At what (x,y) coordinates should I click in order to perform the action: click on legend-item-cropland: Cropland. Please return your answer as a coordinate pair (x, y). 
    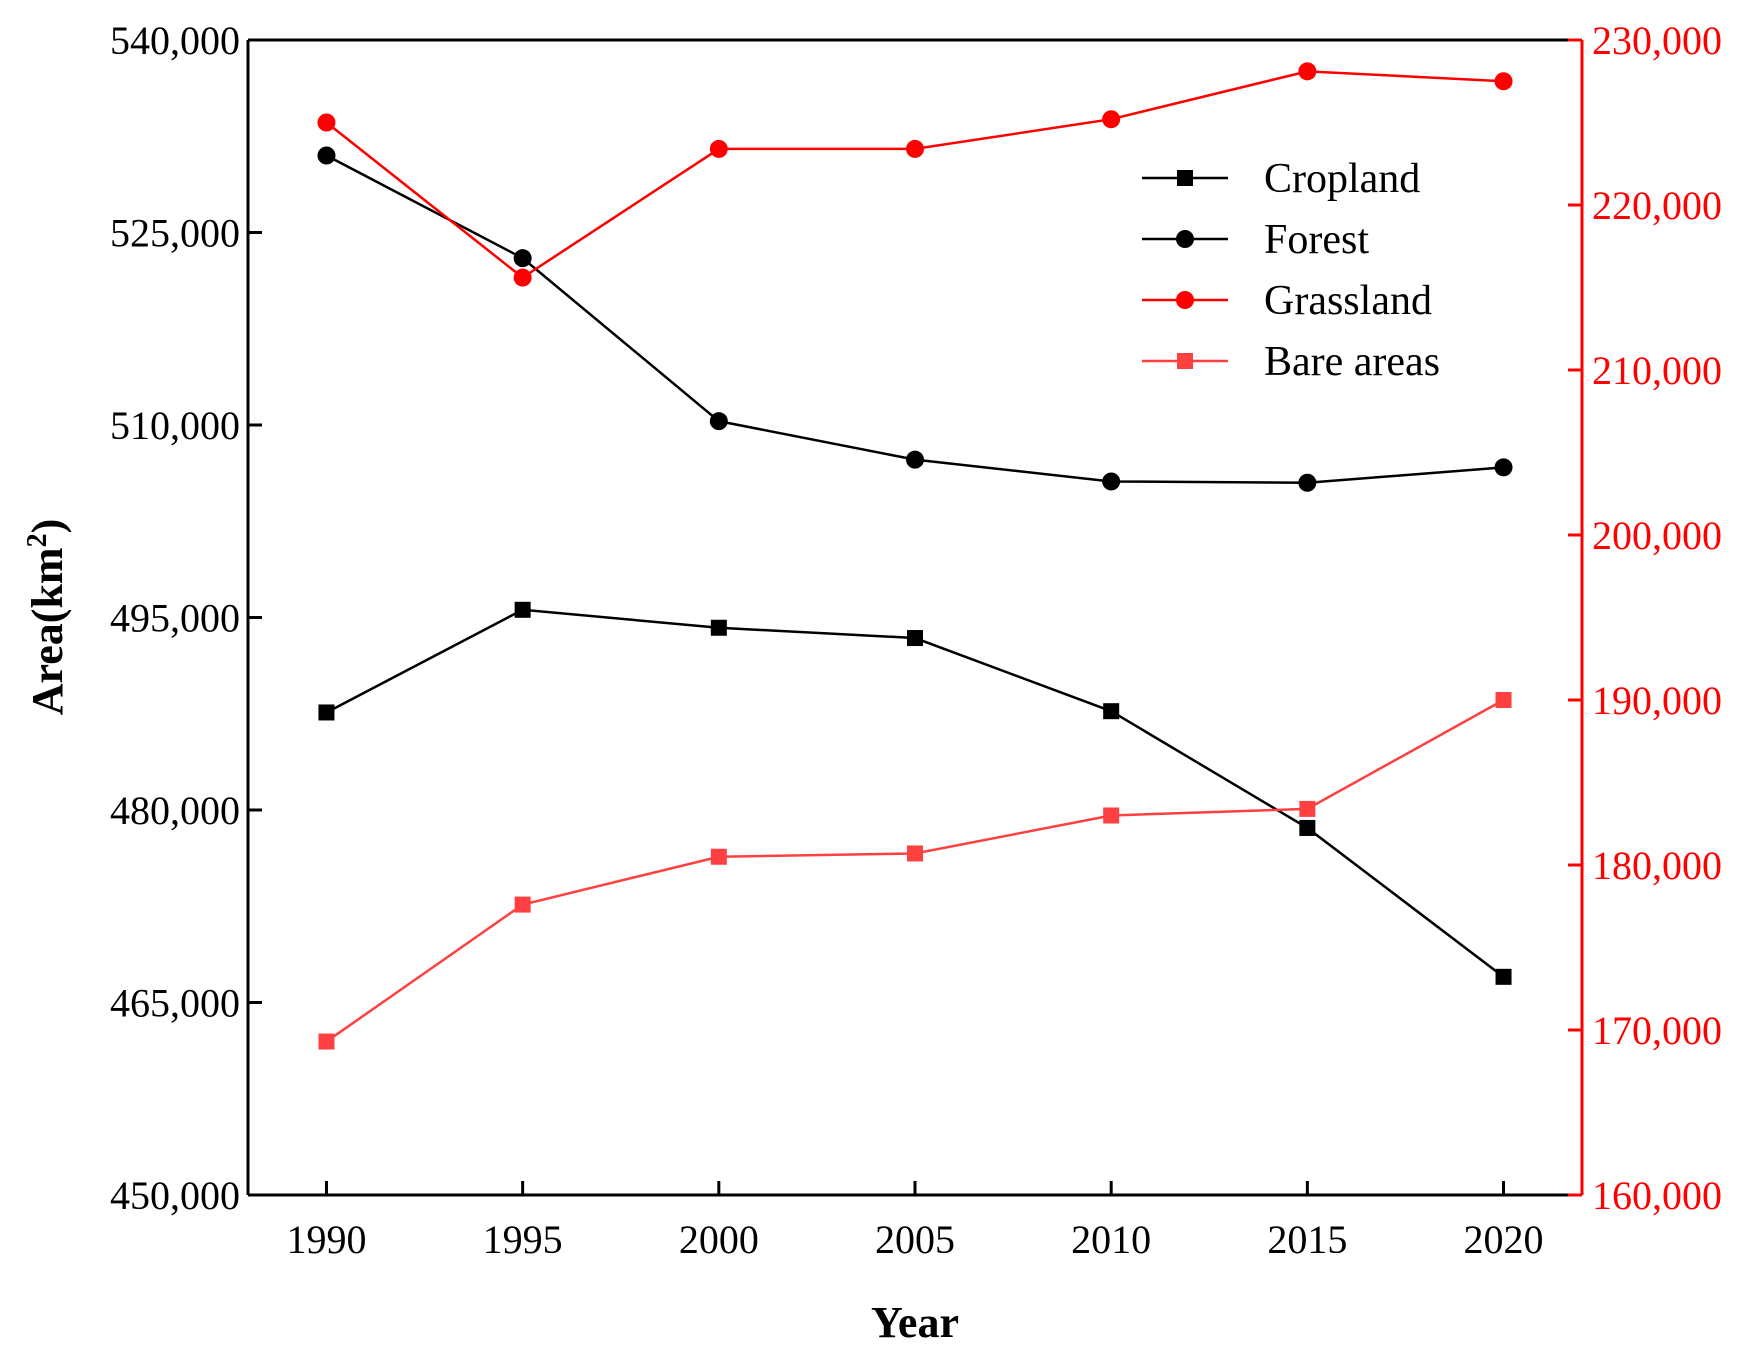
    Looking at the image, I should click on (1281, 179).